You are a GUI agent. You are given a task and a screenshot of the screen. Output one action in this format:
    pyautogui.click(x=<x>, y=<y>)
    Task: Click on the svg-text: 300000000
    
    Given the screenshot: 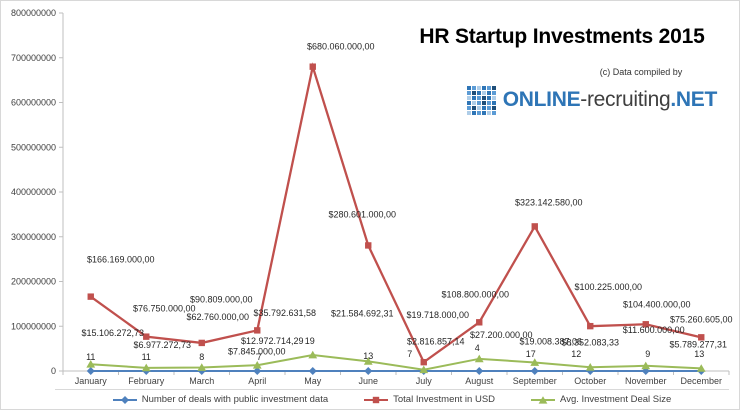 What is the action you would take?
    pyautogui.click(x=33, y=237)
    